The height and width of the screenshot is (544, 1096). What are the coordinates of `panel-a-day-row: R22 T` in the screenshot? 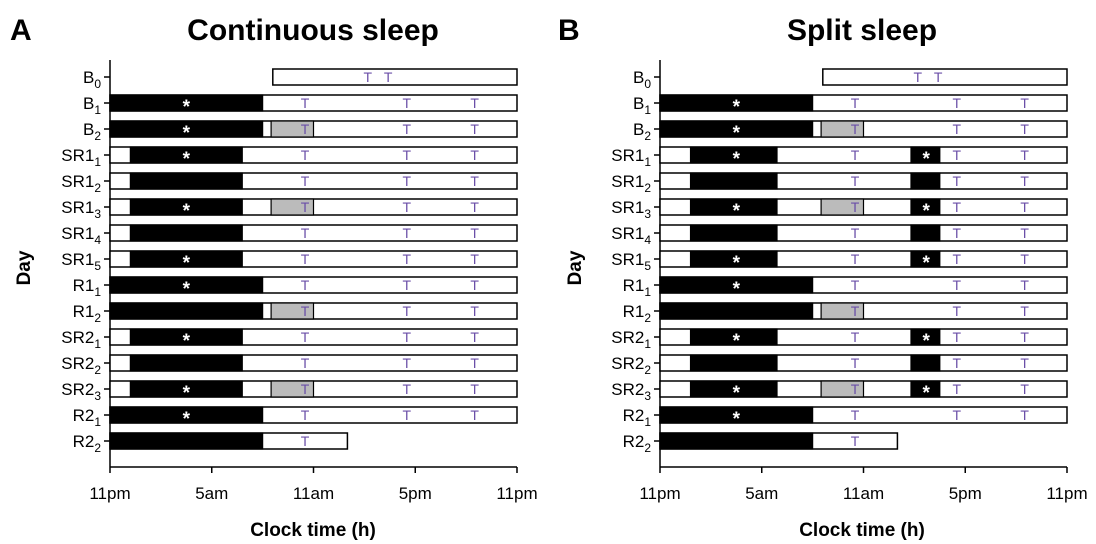 It's located at (211, 443).